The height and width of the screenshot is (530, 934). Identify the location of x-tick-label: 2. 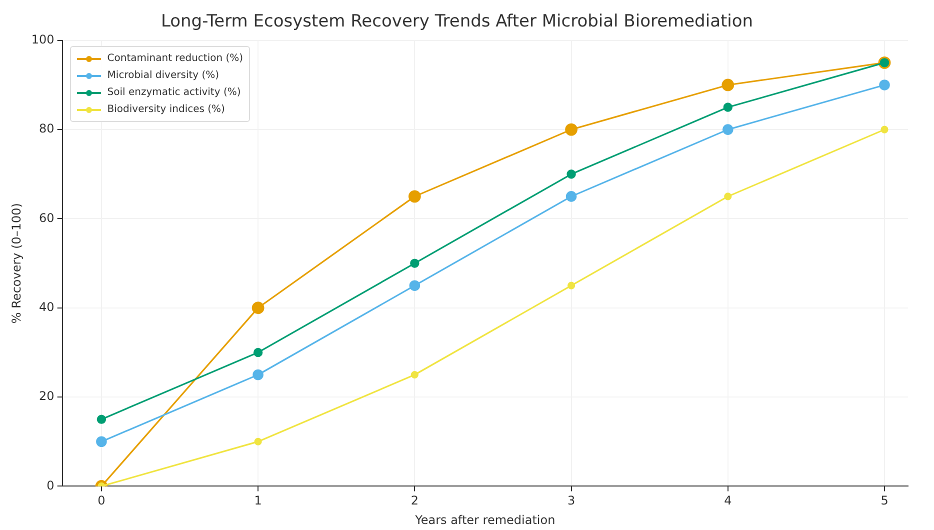
(414, 501).